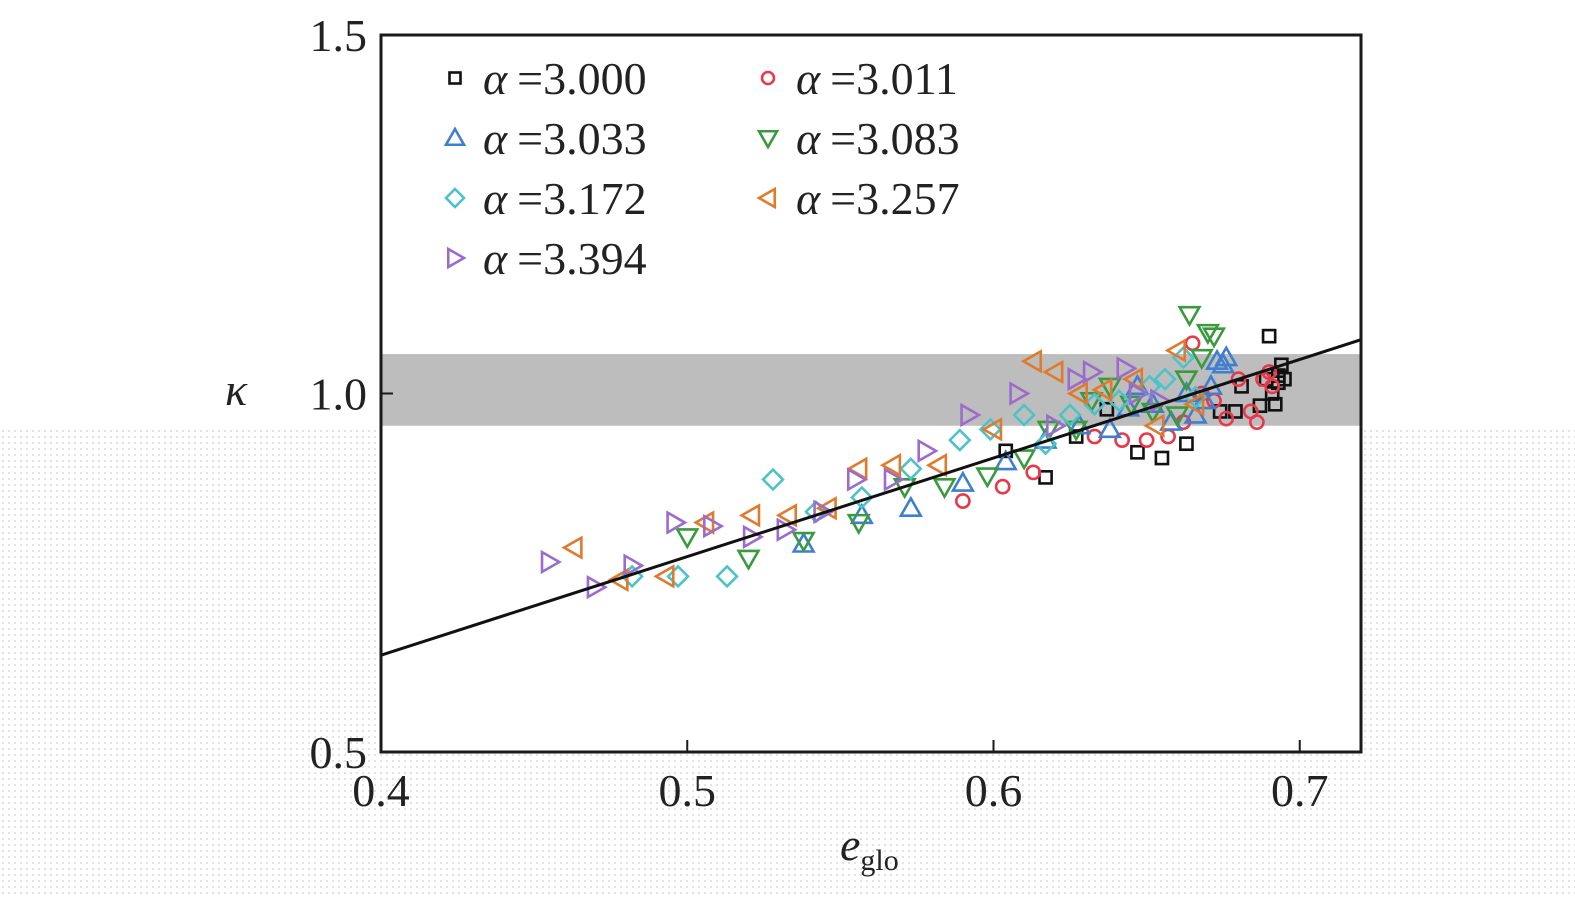  Describe the element at coordinates (236, 389) in the screenshot. I see `y-axis-label: κ` at that location.